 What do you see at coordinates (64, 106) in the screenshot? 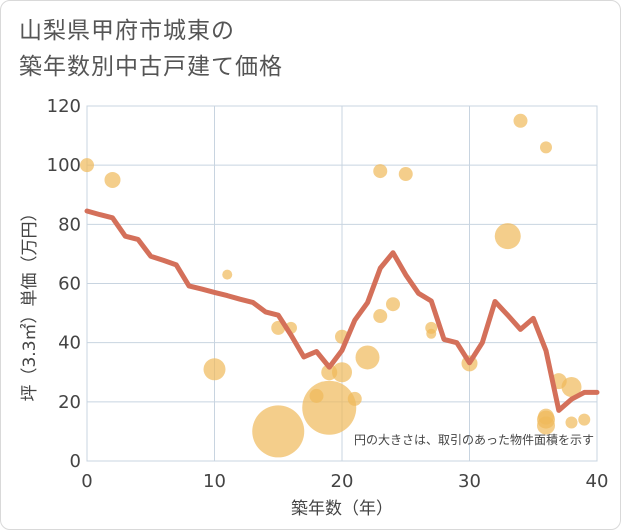
I see `y-tick-label: 120` at bounding box center [64, 106].